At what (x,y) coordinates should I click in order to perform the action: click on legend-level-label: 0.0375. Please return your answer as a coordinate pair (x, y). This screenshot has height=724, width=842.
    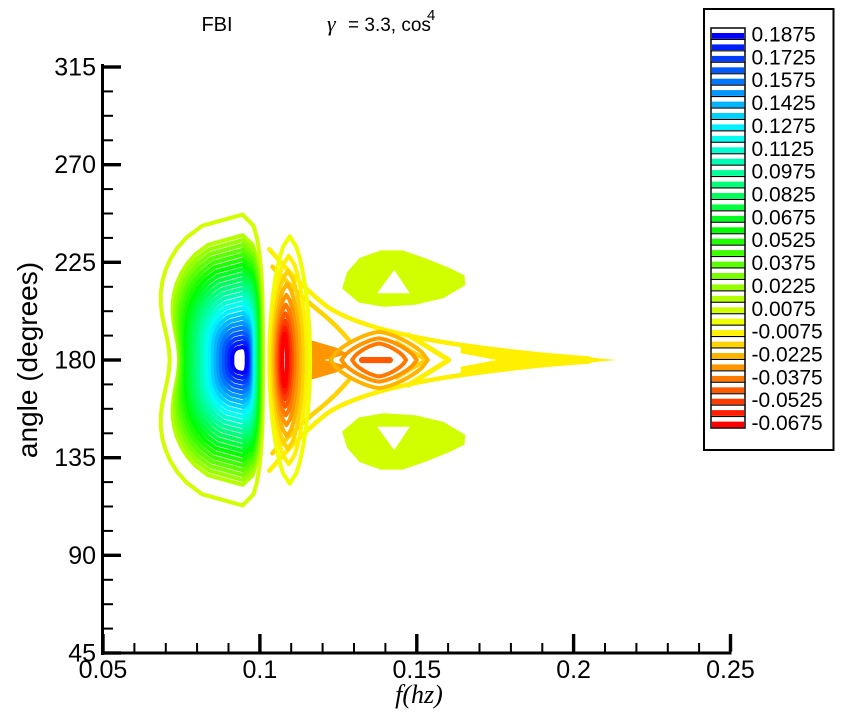
    Looking at the image, I should click on (784, 263).